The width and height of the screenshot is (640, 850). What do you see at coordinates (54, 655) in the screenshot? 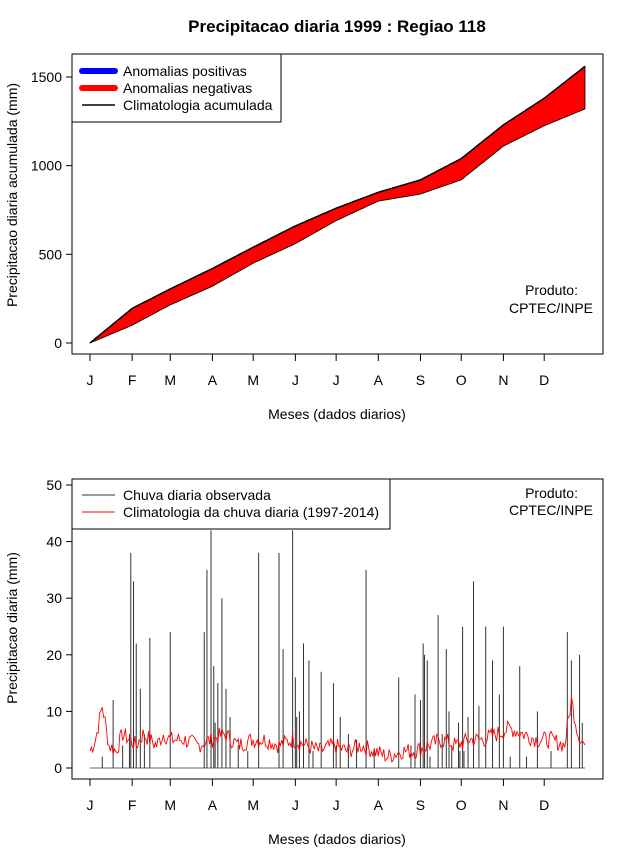
I see `bottom-y-tick-label: 20` at bounding box center [54, 655].